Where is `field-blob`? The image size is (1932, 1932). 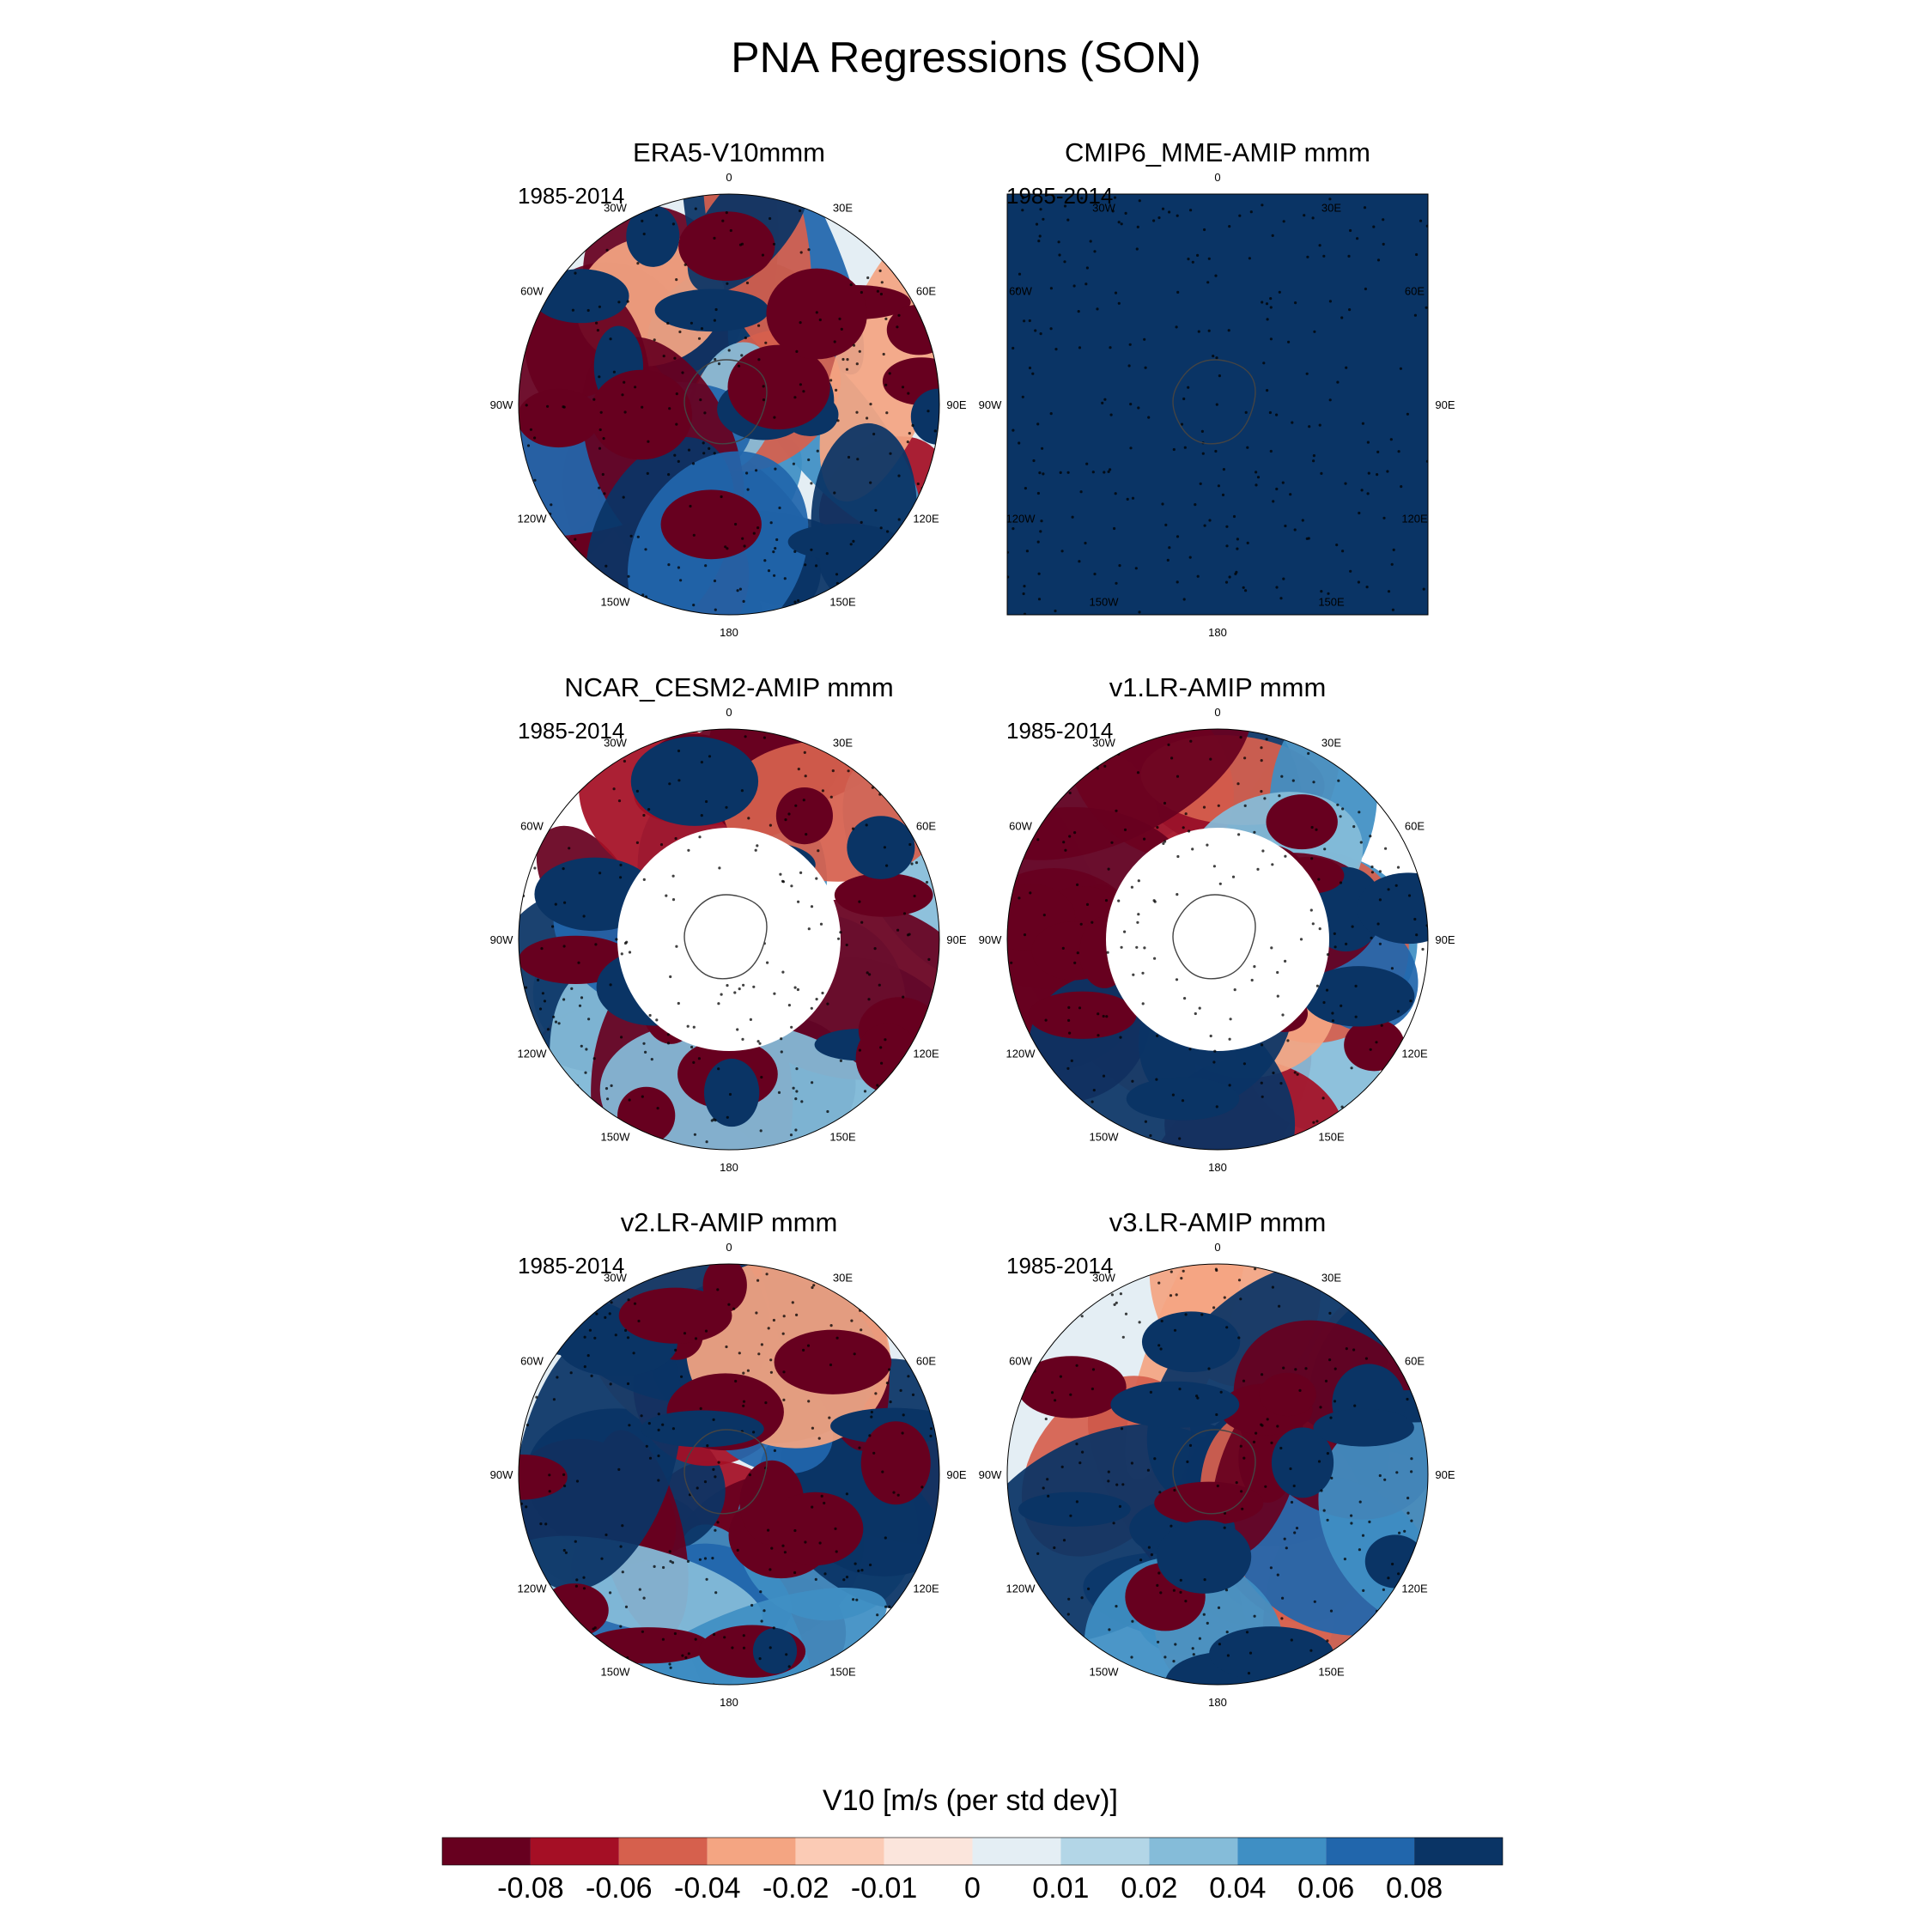
field-blob is located at coordinates (601, 1453).